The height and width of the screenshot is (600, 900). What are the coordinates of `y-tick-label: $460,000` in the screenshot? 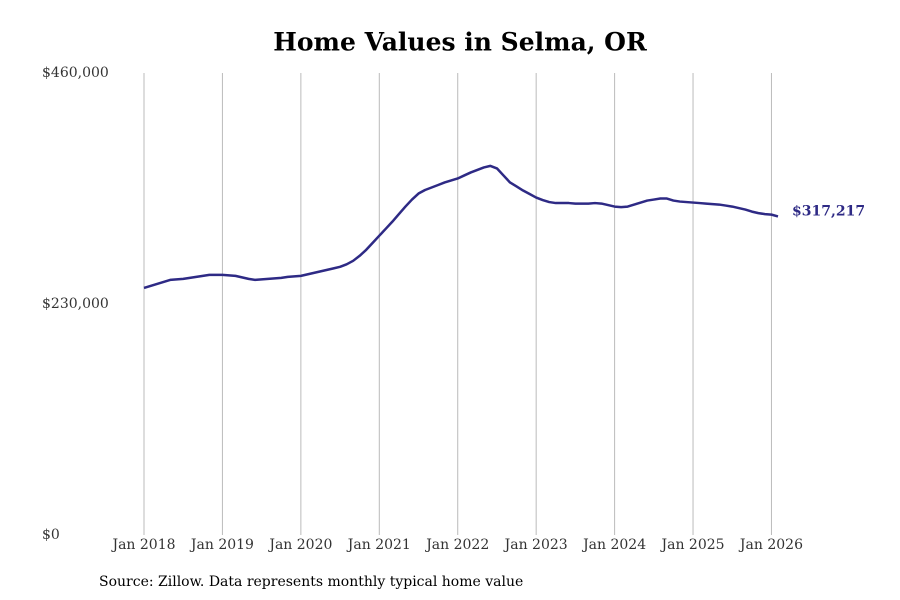 It's located at (75, 73).